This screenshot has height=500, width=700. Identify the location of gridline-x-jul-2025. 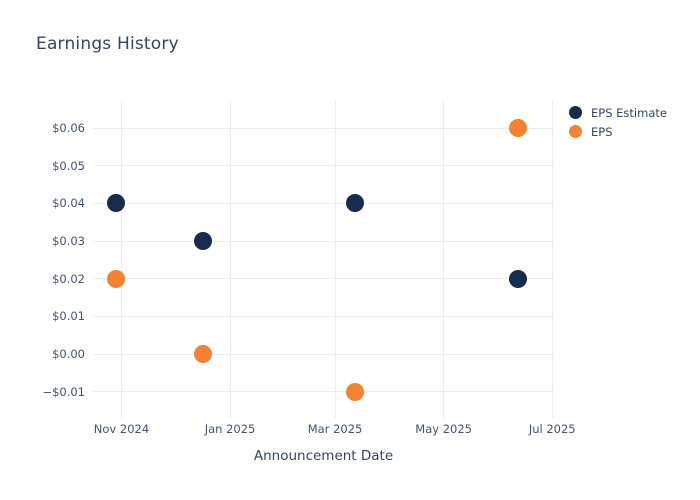
(552, 259).